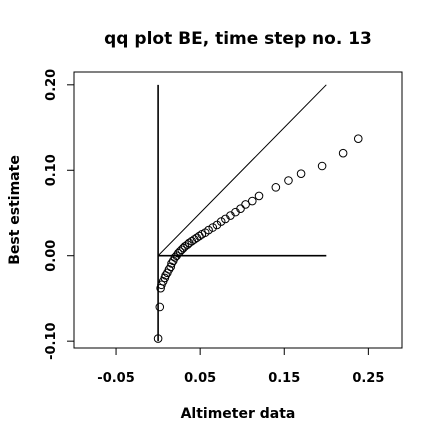  Describe the element at coordinates (51, 170) in the screenshot. I see `y-tick-label: 0.10` at that location.